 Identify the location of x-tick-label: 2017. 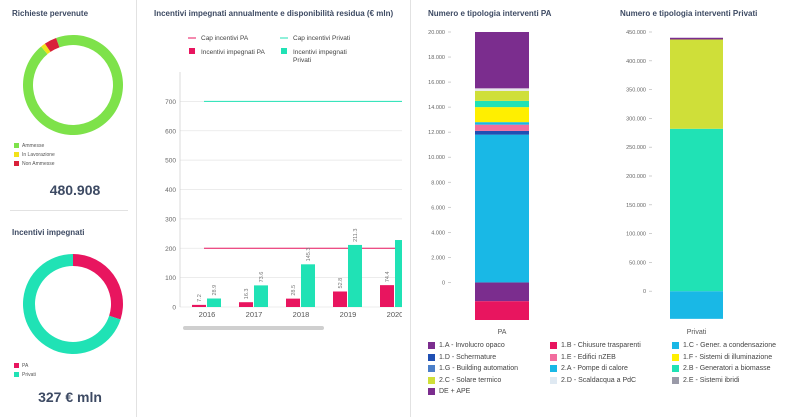
(254, 314).